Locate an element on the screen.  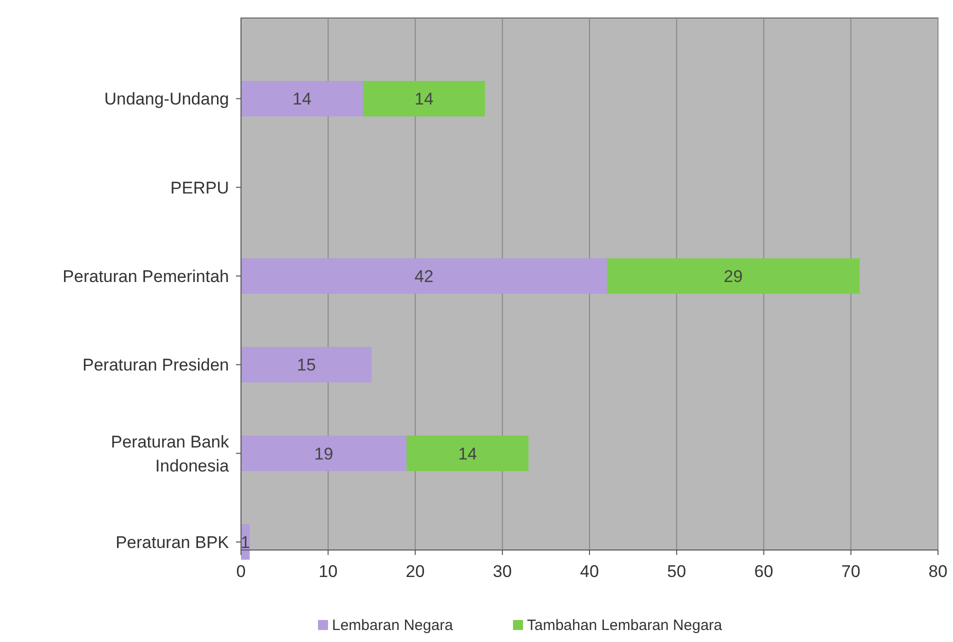
x-tick-label: 10 is located at coordinates (328, 571).